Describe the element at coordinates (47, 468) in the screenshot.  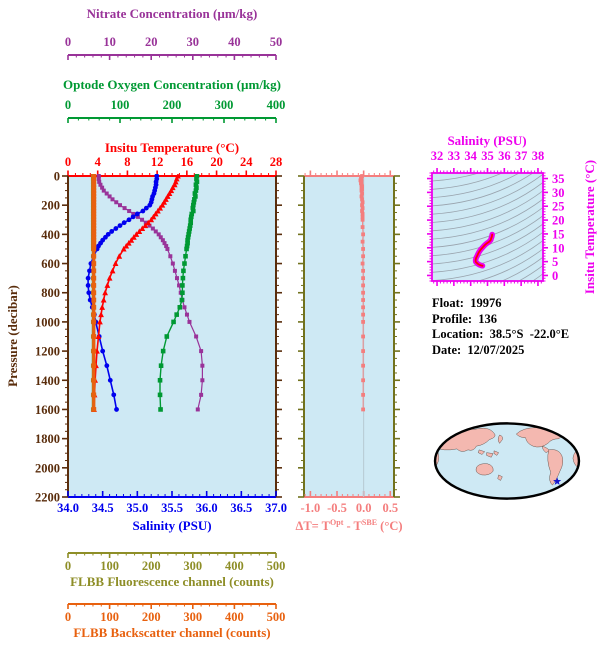
I see `svg-text: 2000` at that location.